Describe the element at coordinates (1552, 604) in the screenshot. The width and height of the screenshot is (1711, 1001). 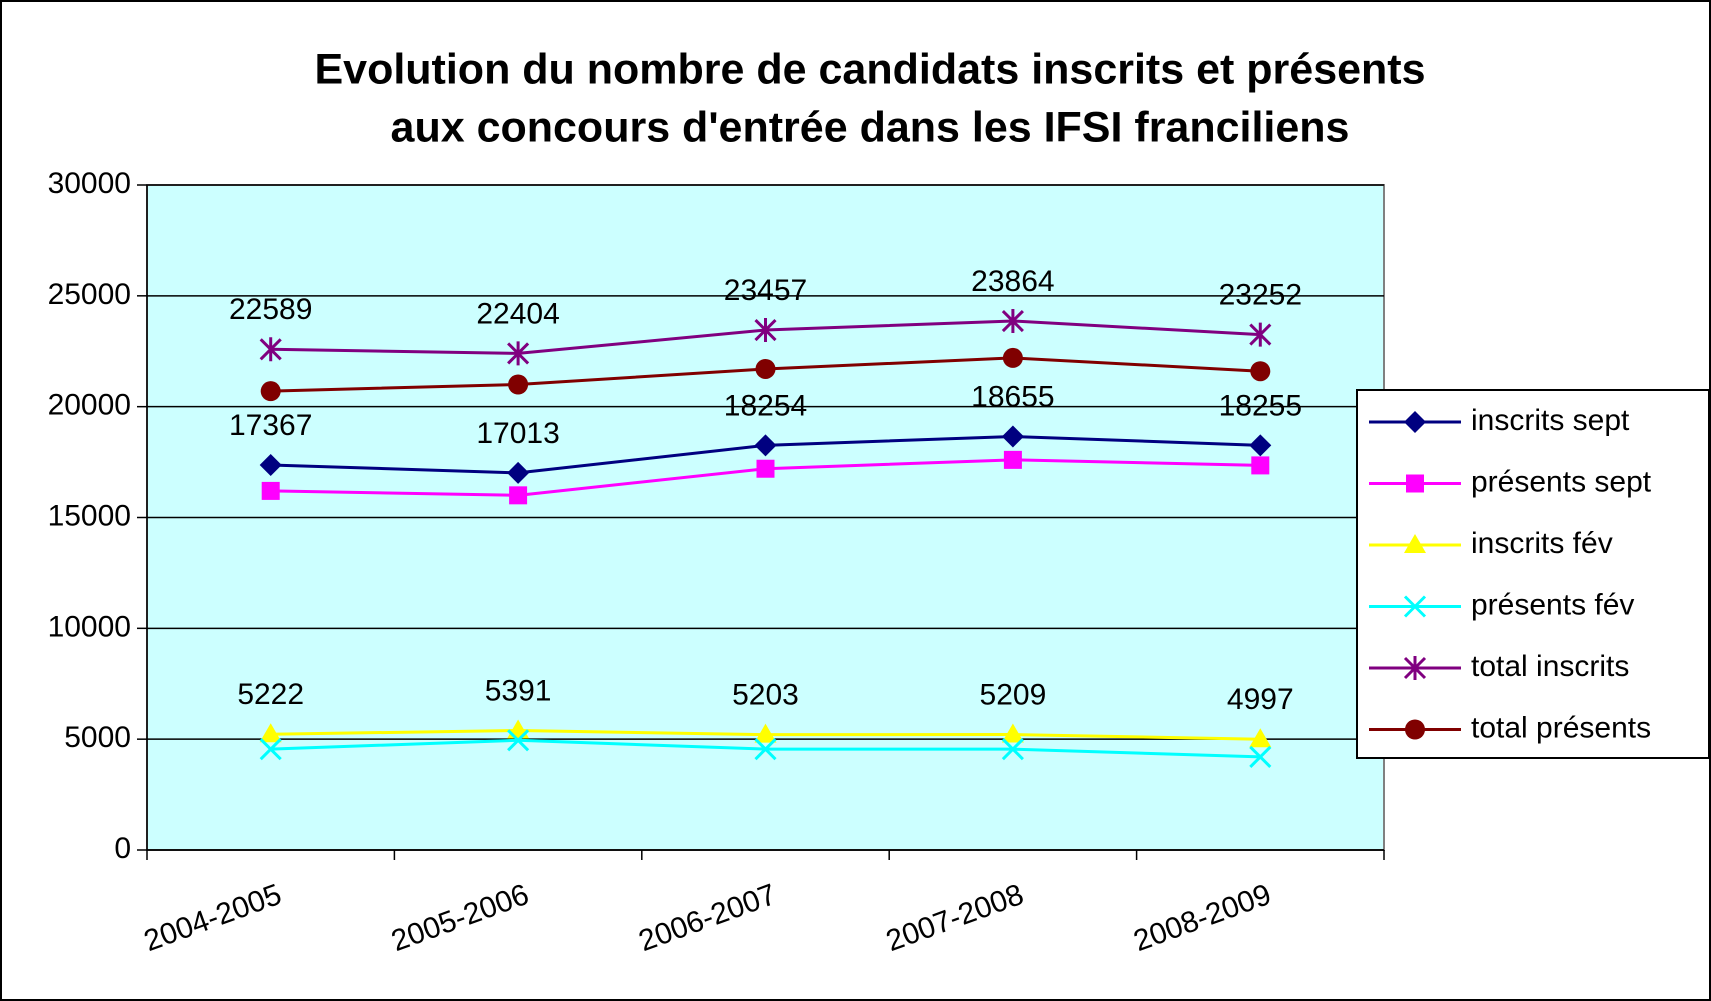
I see `legend-label: présents fév` at that location.